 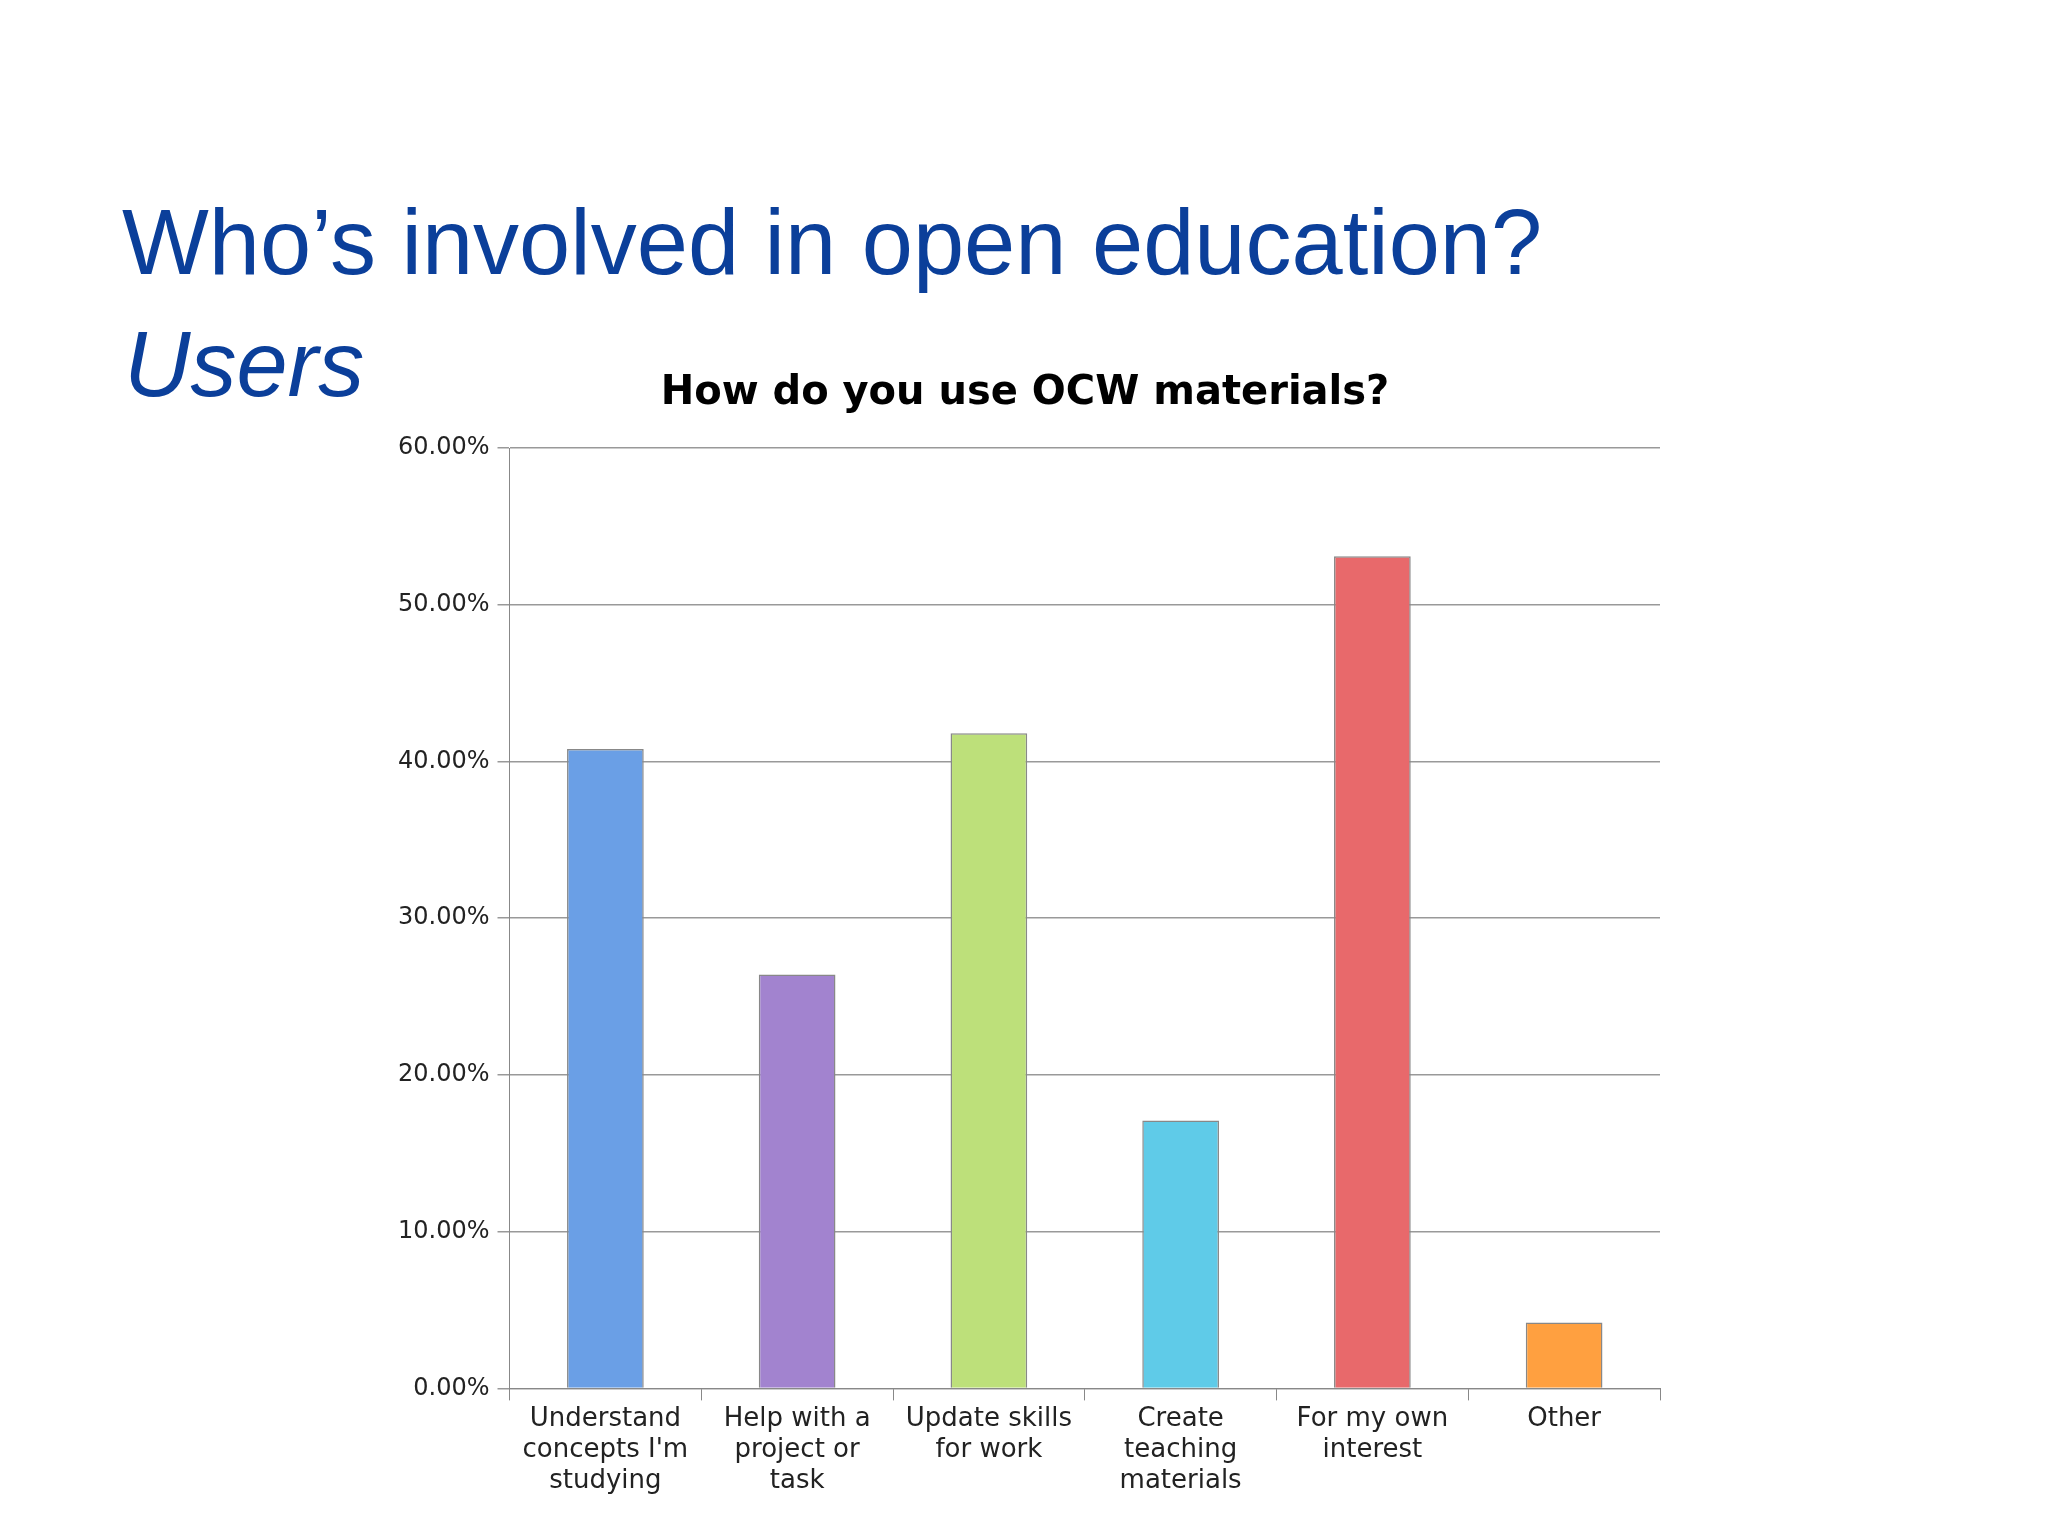 What do you see at coordinates (444, 1073) in the screenshot?
I see `y-tick-label: 20.00%` at bounding box center [444, 1073].